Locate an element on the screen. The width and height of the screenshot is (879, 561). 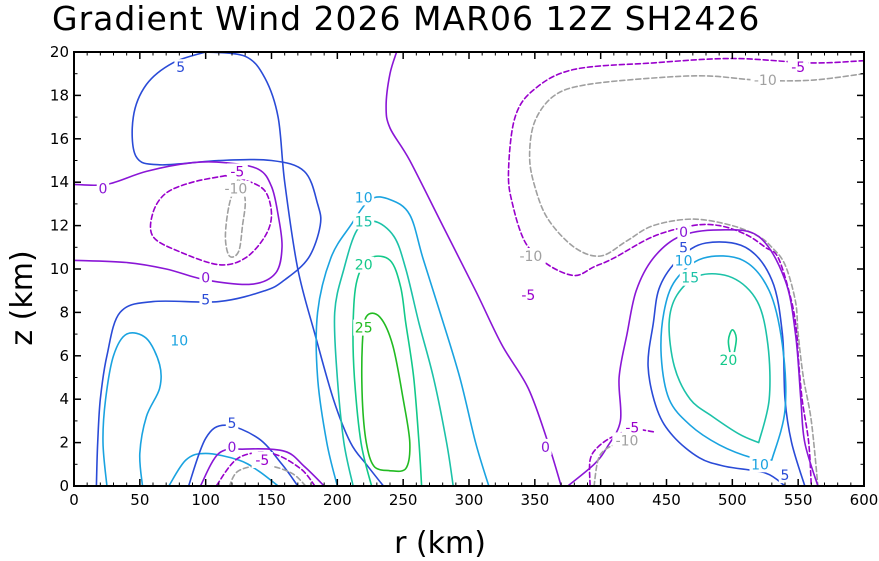
contour-label-3: -10 is located at coordinates (235, 190).